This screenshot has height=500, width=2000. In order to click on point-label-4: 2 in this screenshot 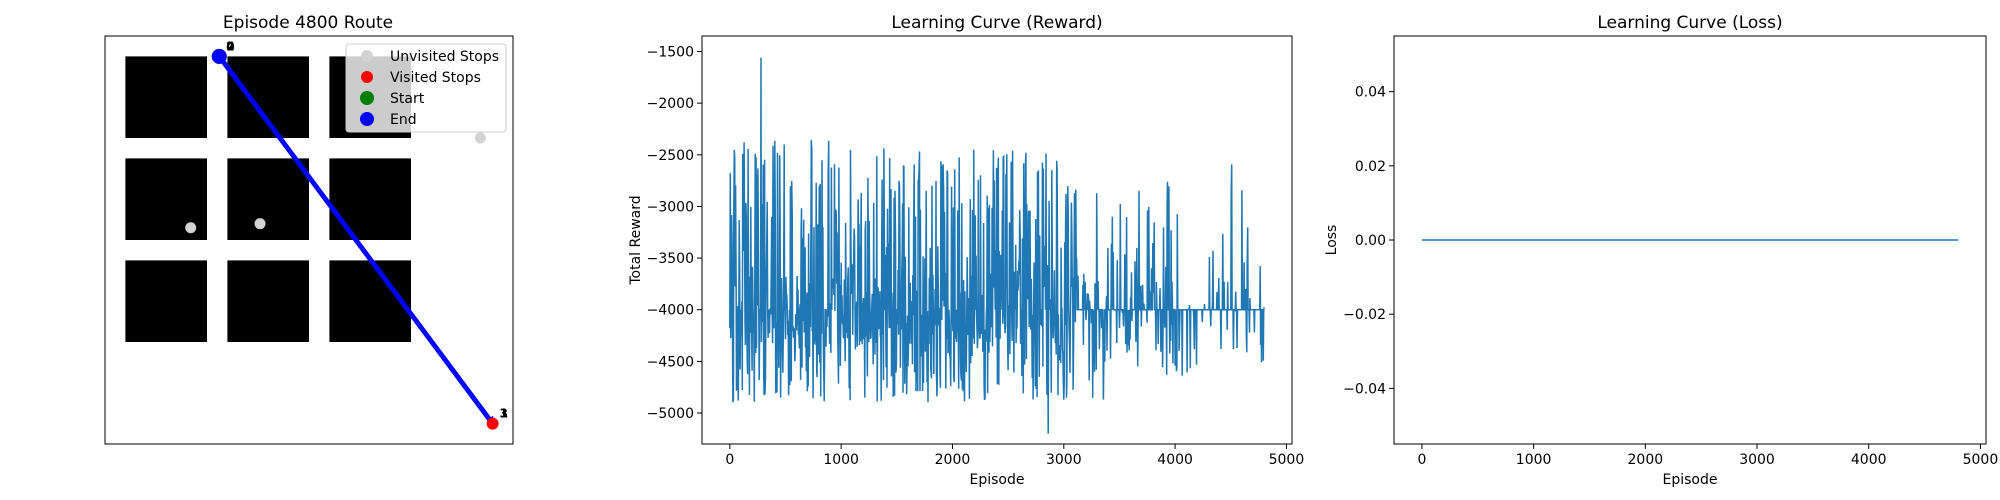, I will do `click(230, 46)`.